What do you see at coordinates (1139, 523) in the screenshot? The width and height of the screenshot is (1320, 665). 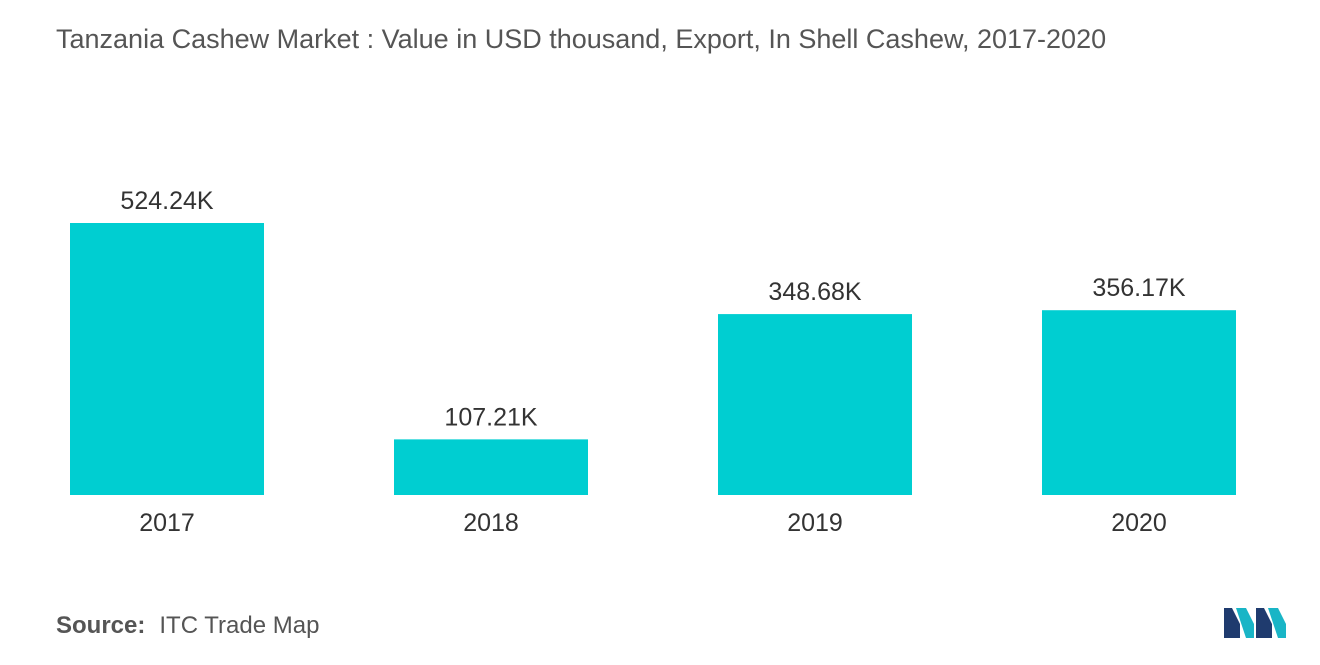 I see `x-tick-label-2020: 2020` at bounding box center [1139, 523].